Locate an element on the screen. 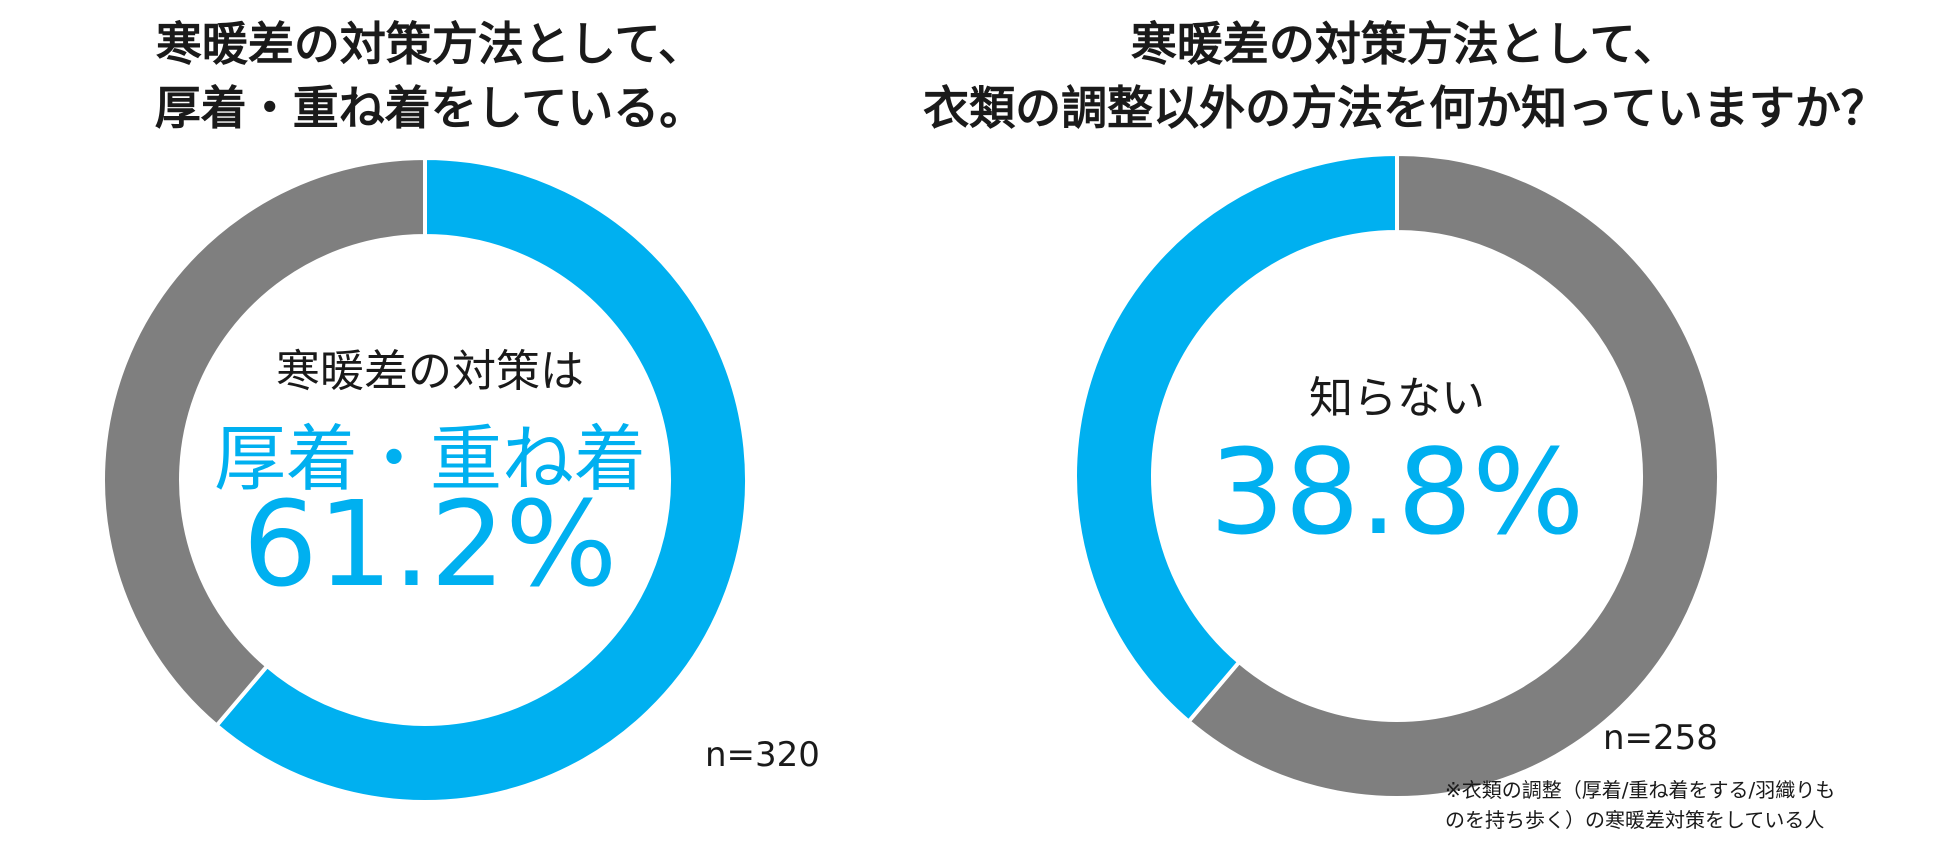 This screenshot has width=1950, height=850. chart-title-right-line-1: 寒暖差の対策方法として、 is located at coordinates (1405, 44).